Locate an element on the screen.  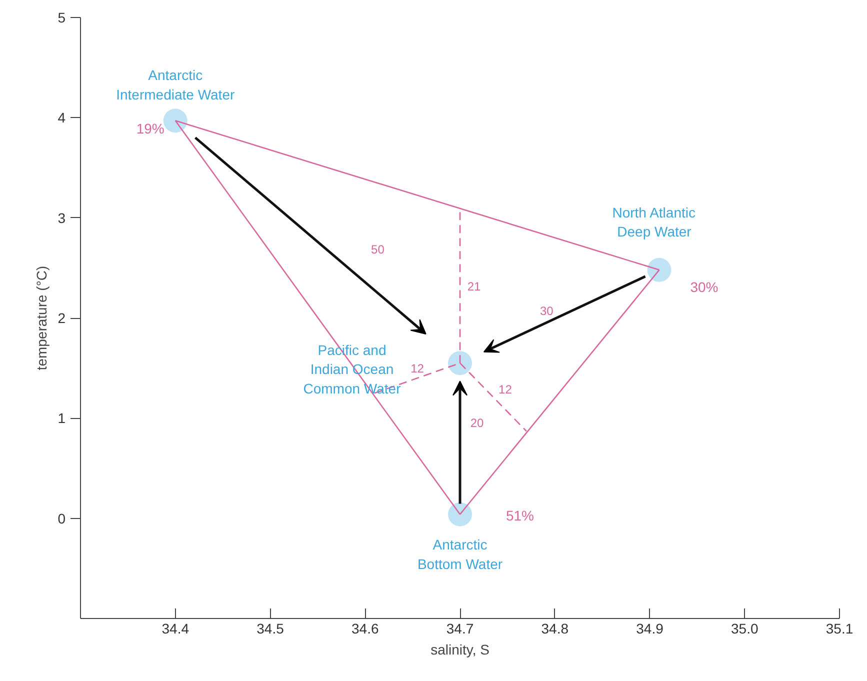
x-tick-label: 34.4 is located at coordinates (176, 628).